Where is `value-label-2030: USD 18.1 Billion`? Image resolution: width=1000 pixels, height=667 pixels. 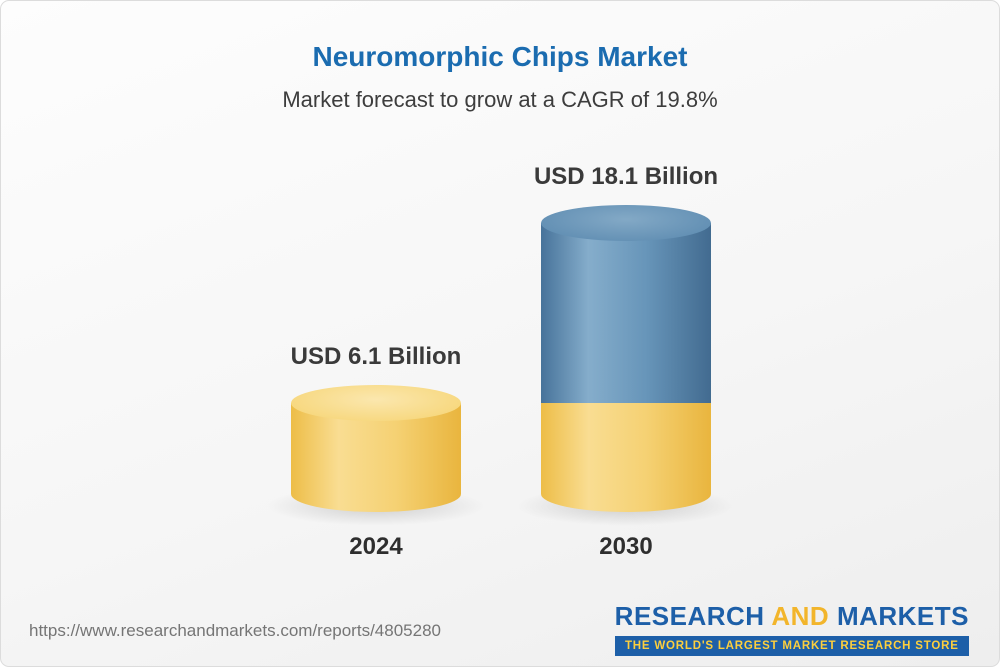 value-label-2030: USD 18.1 Billion is located at coordinates (626, 176).